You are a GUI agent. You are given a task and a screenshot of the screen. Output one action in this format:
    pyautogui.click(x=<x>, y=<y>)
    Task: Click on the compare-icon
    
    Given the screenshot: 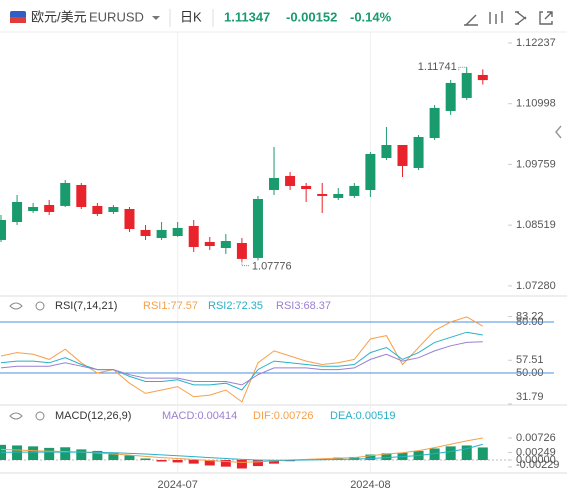 What is the action you would take?
    pyautogui.click(x=521, y=18)
    